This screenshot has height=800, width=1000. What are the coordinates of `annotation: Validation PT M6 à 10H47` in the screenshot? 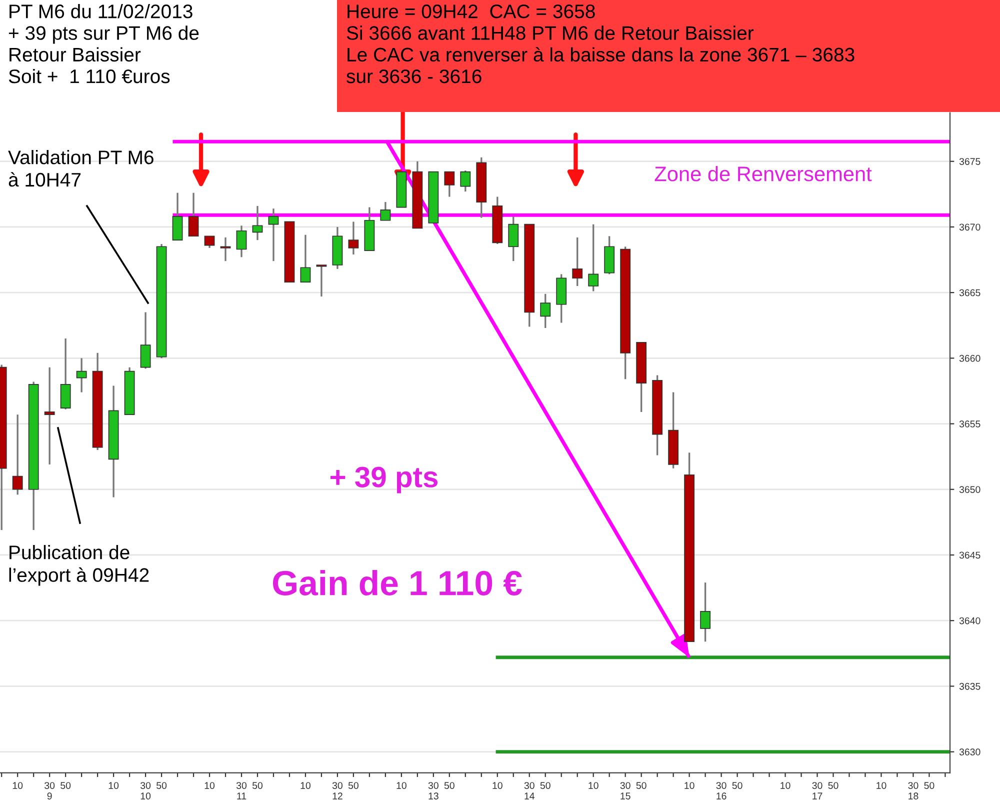 It's located at (81, 168).